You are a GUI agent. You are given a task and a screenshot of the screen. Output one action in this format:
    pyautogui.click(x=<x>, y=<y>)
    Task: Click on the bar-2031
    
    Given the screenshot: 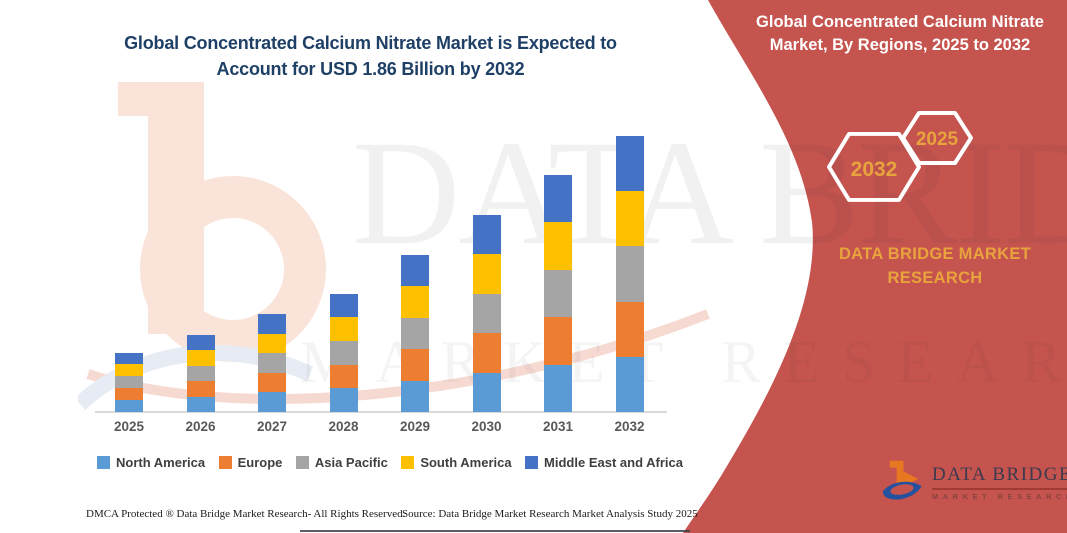 What is the action you would take?
    pyautogui.click(x=558, y=293)
    